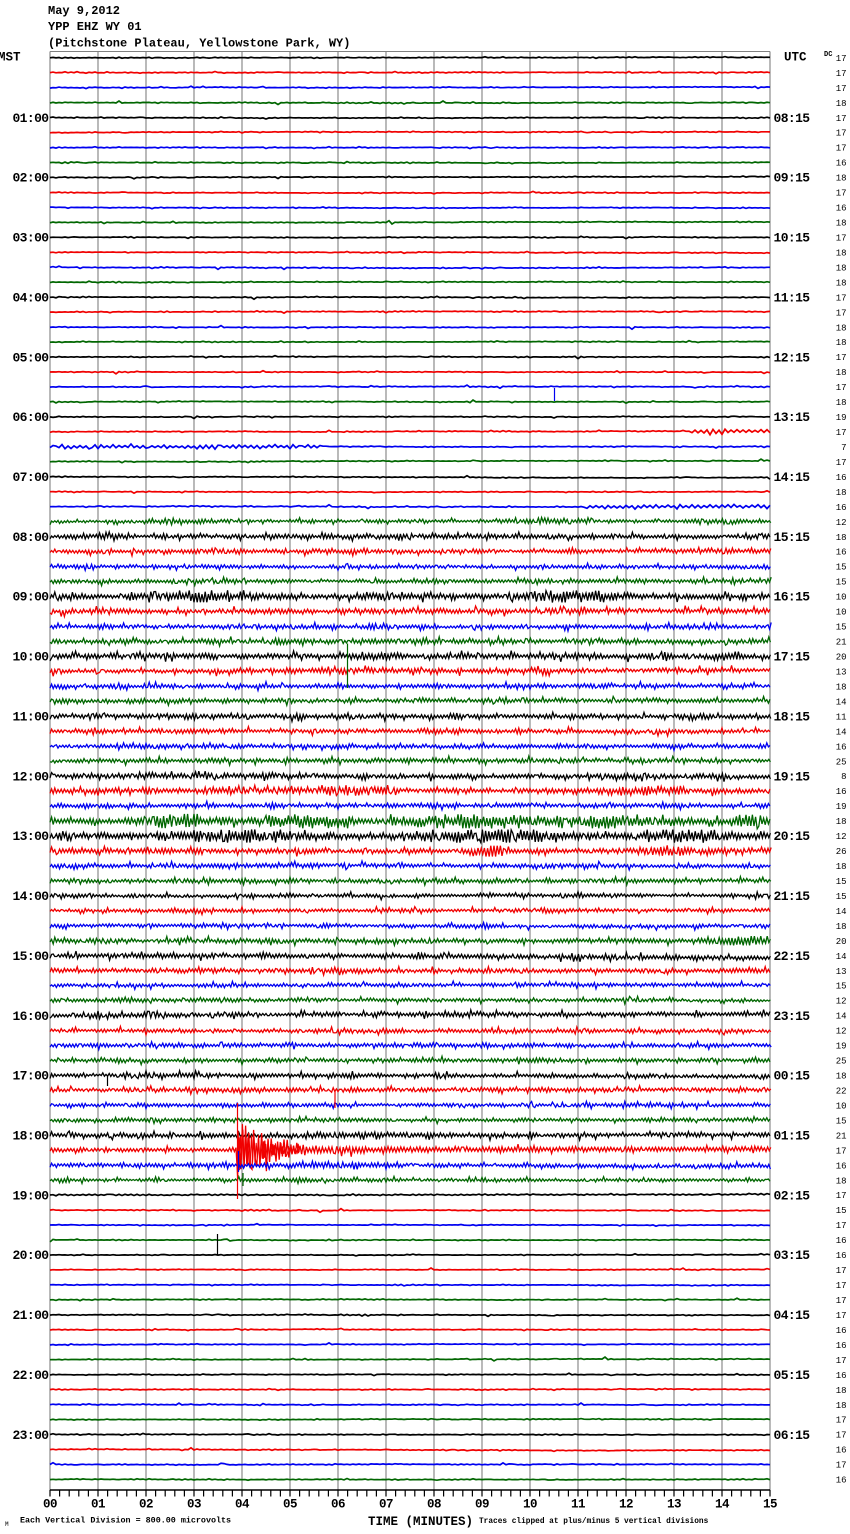 Image resolution: width=850 pixels, height=1534 pixels. Describe the element at coordinates (841, 672) in the screenshot. I see `svg-text: 13` at that location.